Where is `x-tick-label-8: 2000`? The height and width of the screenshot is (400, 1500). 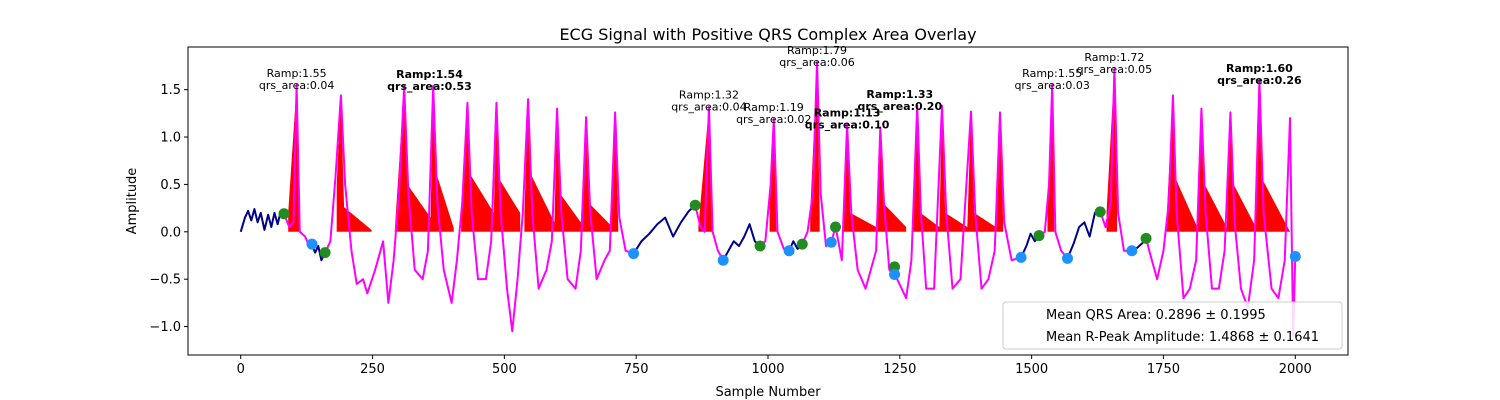 x-tick-label-8: 2000 is located at coordinates (1295, 369).